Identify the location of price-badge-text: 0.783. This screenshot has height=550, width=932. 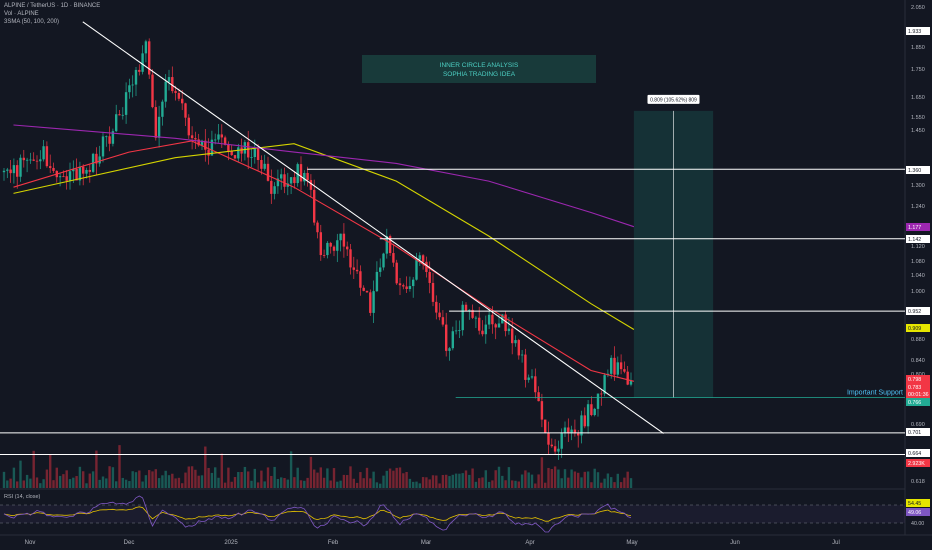
(914, 388).